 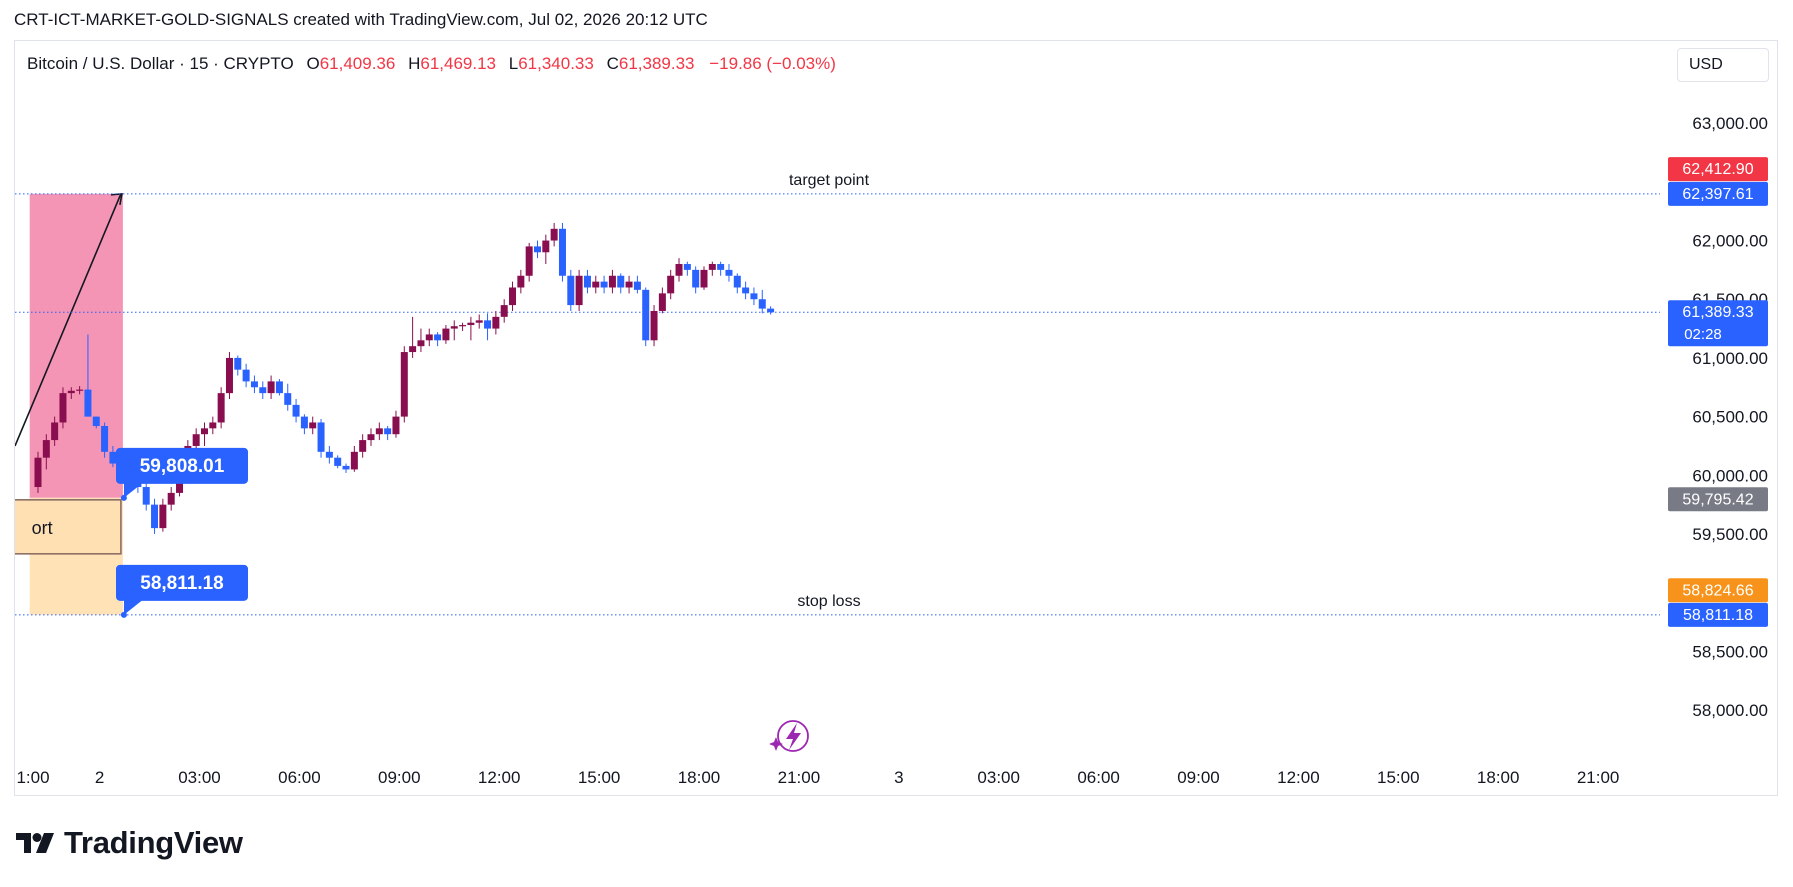 What do you see at coordinates (153, 842) in the screenshot?
I see `brand-name: TradingView` at bounding box center [153, 842].